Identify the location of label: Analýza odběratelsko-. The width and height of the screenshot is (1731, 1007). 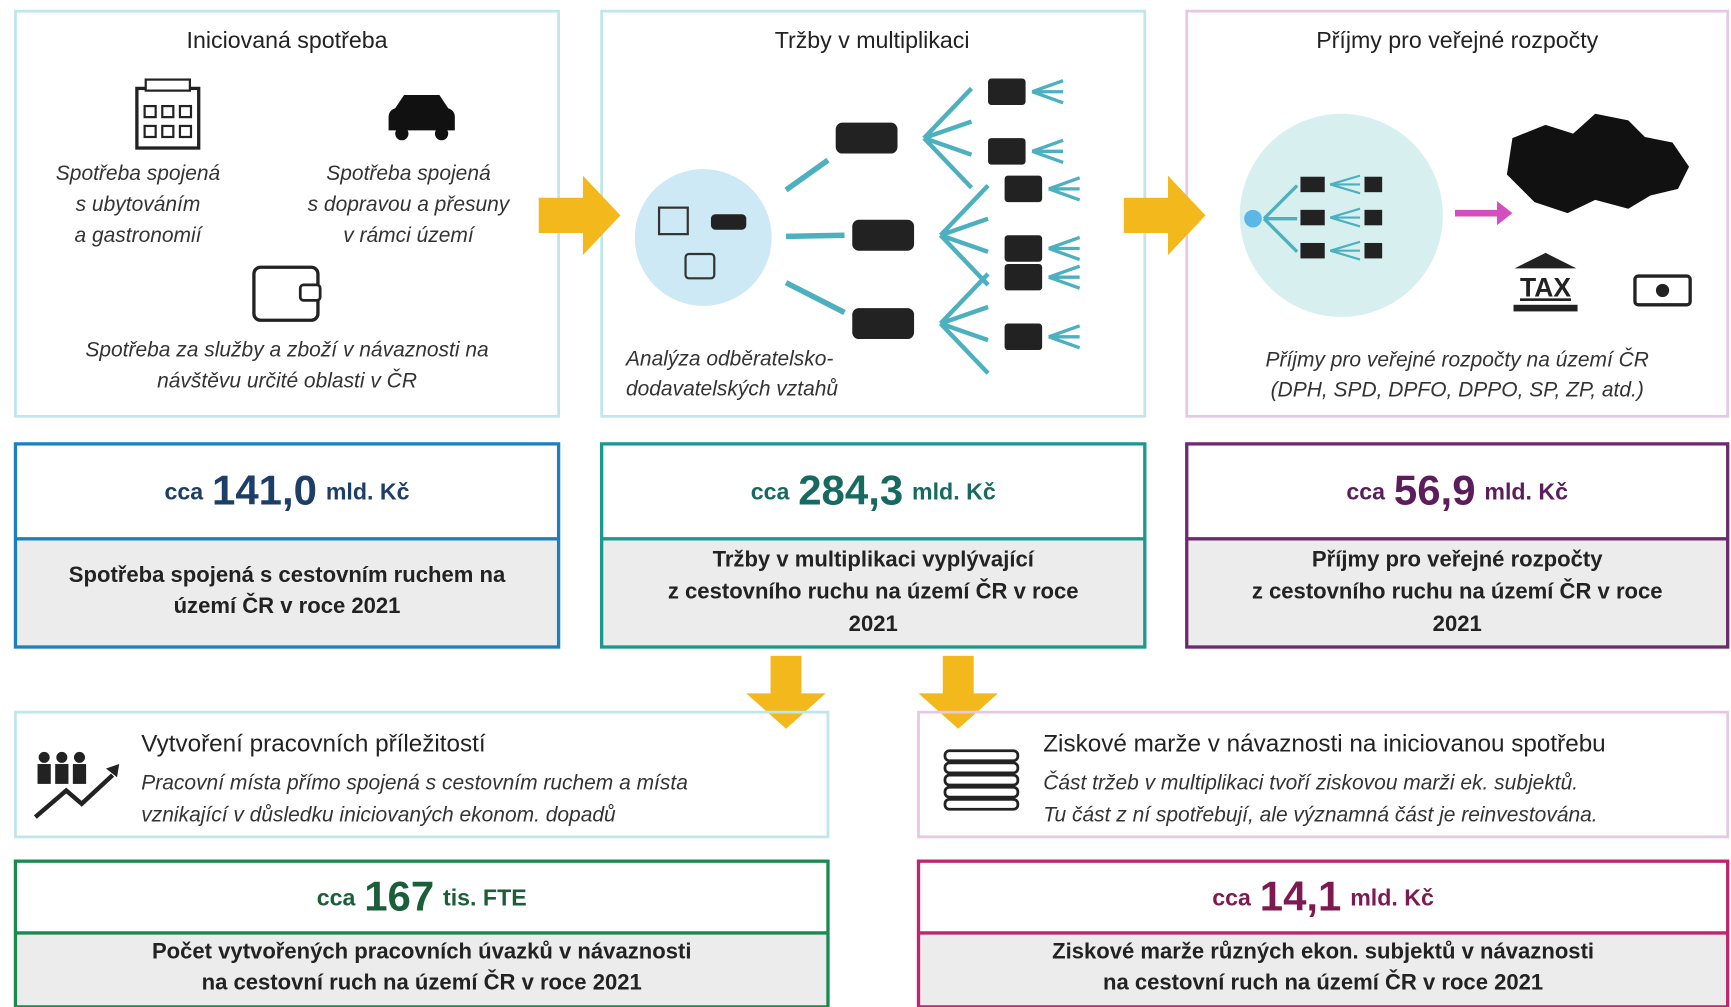
(728, 359).